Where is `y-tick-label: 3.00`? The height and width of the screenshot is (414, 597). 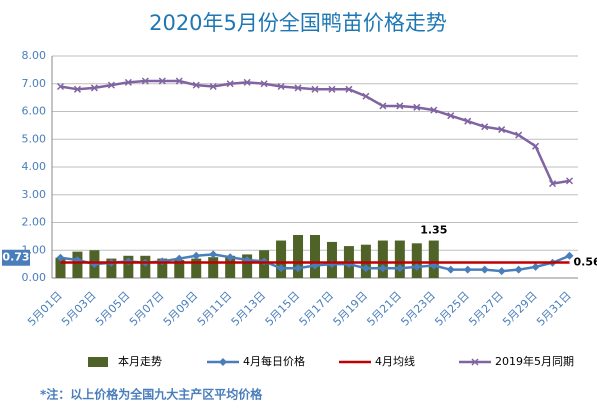
y-tick-label: 3.00 is located at coordinates (34, 194).